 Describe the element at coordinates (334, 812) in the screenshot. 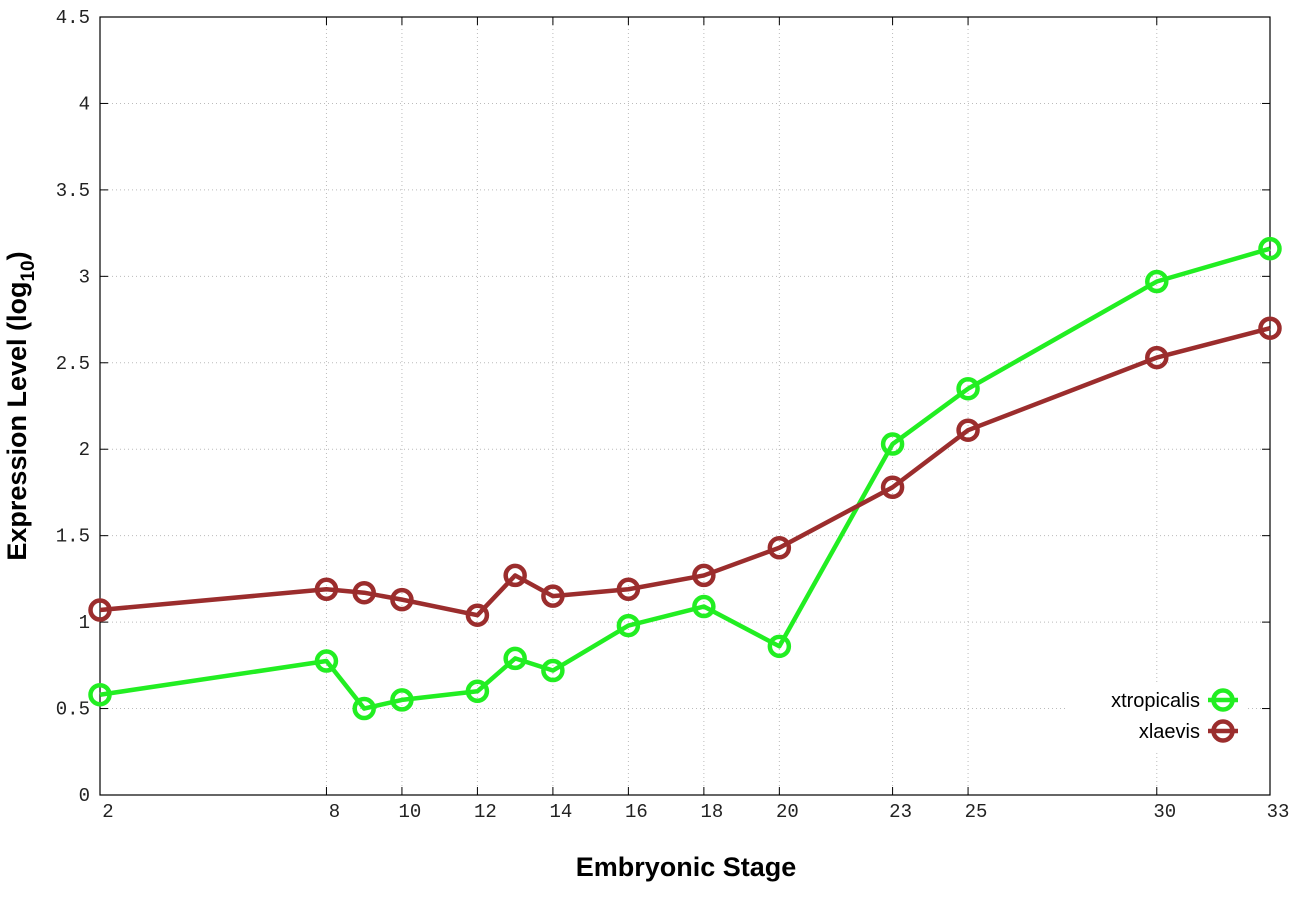

I see `x-tick-label: 8` at that location.